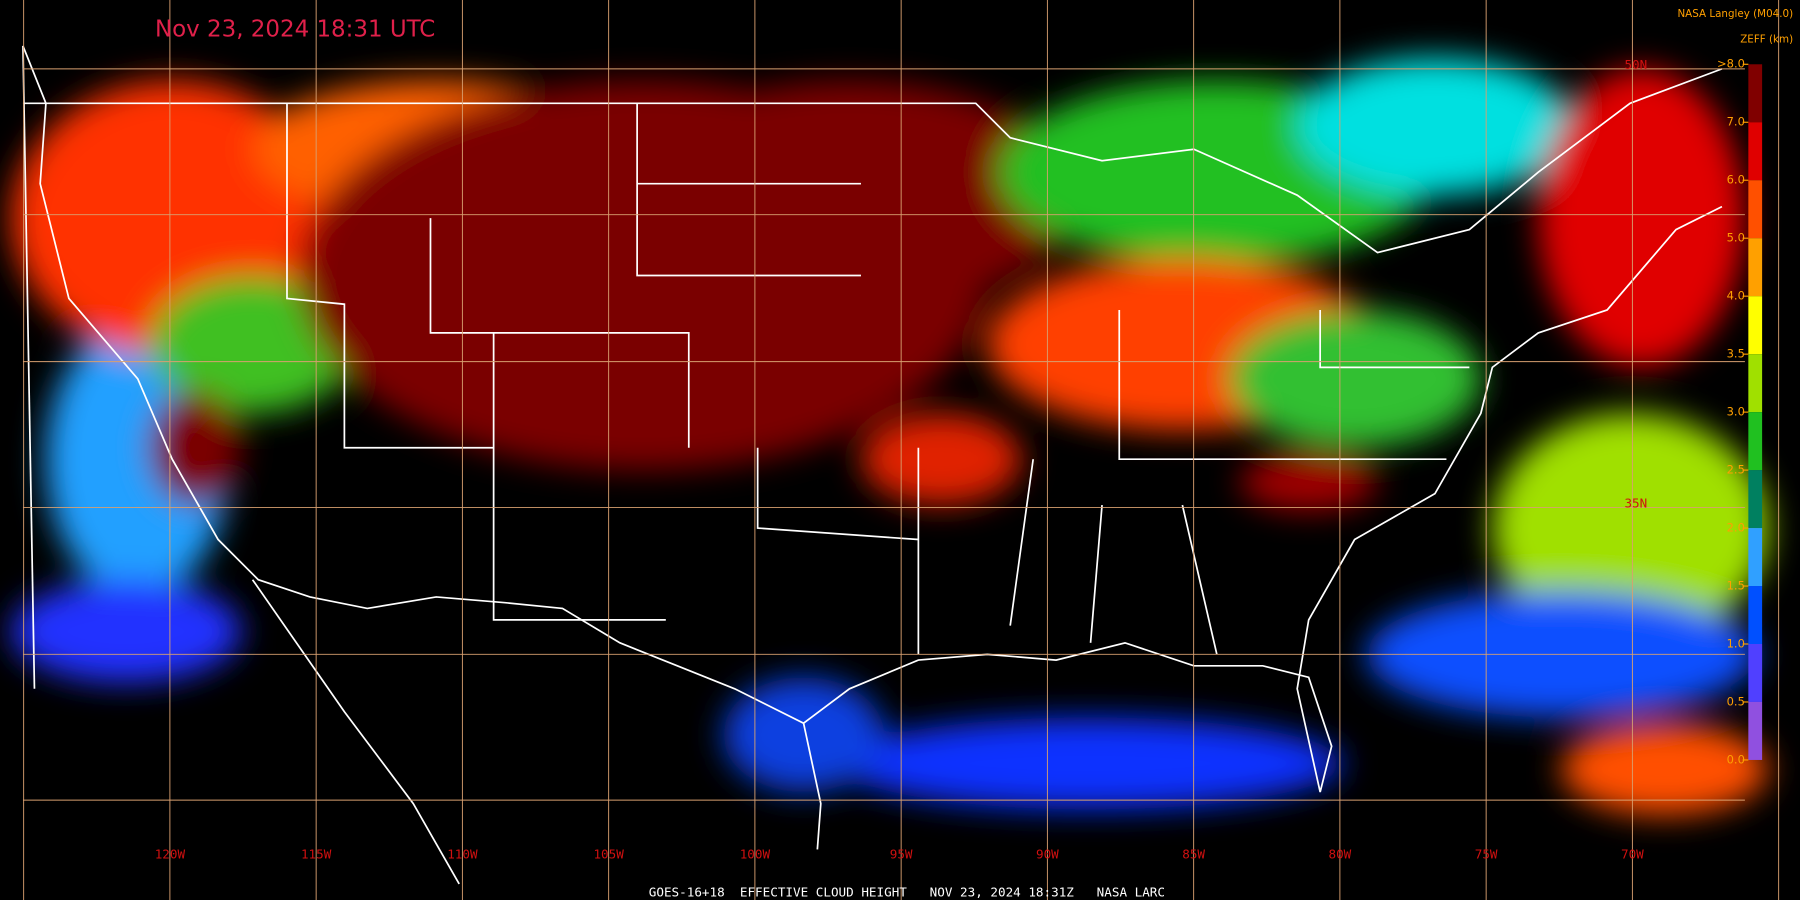 This screenshot has width=1800, height=900. What do you see at coordinates (901, 854) in the screenshot?
I see `longitude-label: 95W` at bounding box center [901, 854].